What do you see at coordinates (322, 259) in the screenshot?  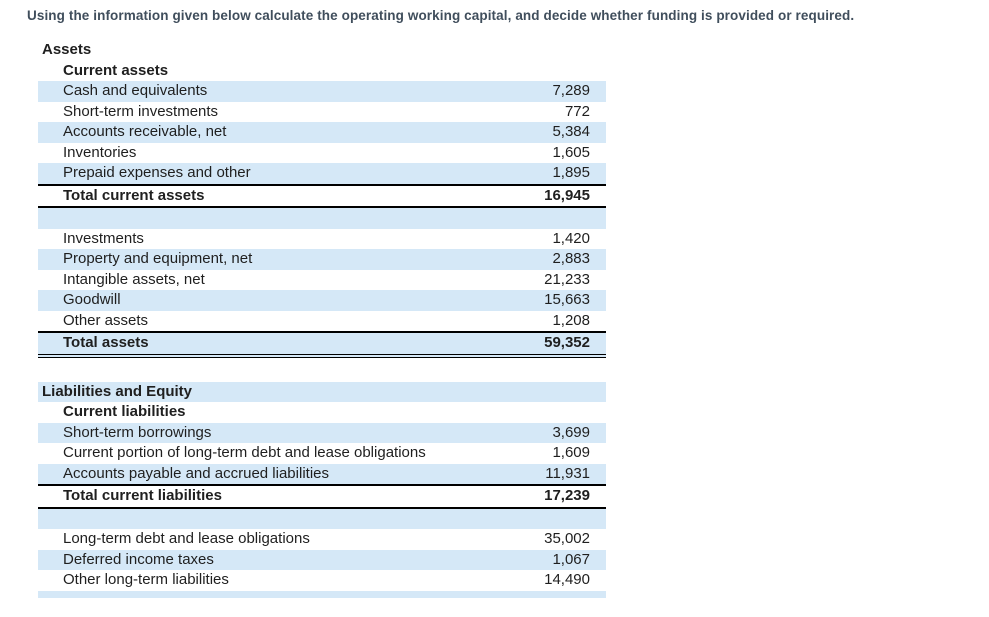 I see `row-property-and-equipment: Property and equipment, net 2,883` at bounding box center [322, 259].